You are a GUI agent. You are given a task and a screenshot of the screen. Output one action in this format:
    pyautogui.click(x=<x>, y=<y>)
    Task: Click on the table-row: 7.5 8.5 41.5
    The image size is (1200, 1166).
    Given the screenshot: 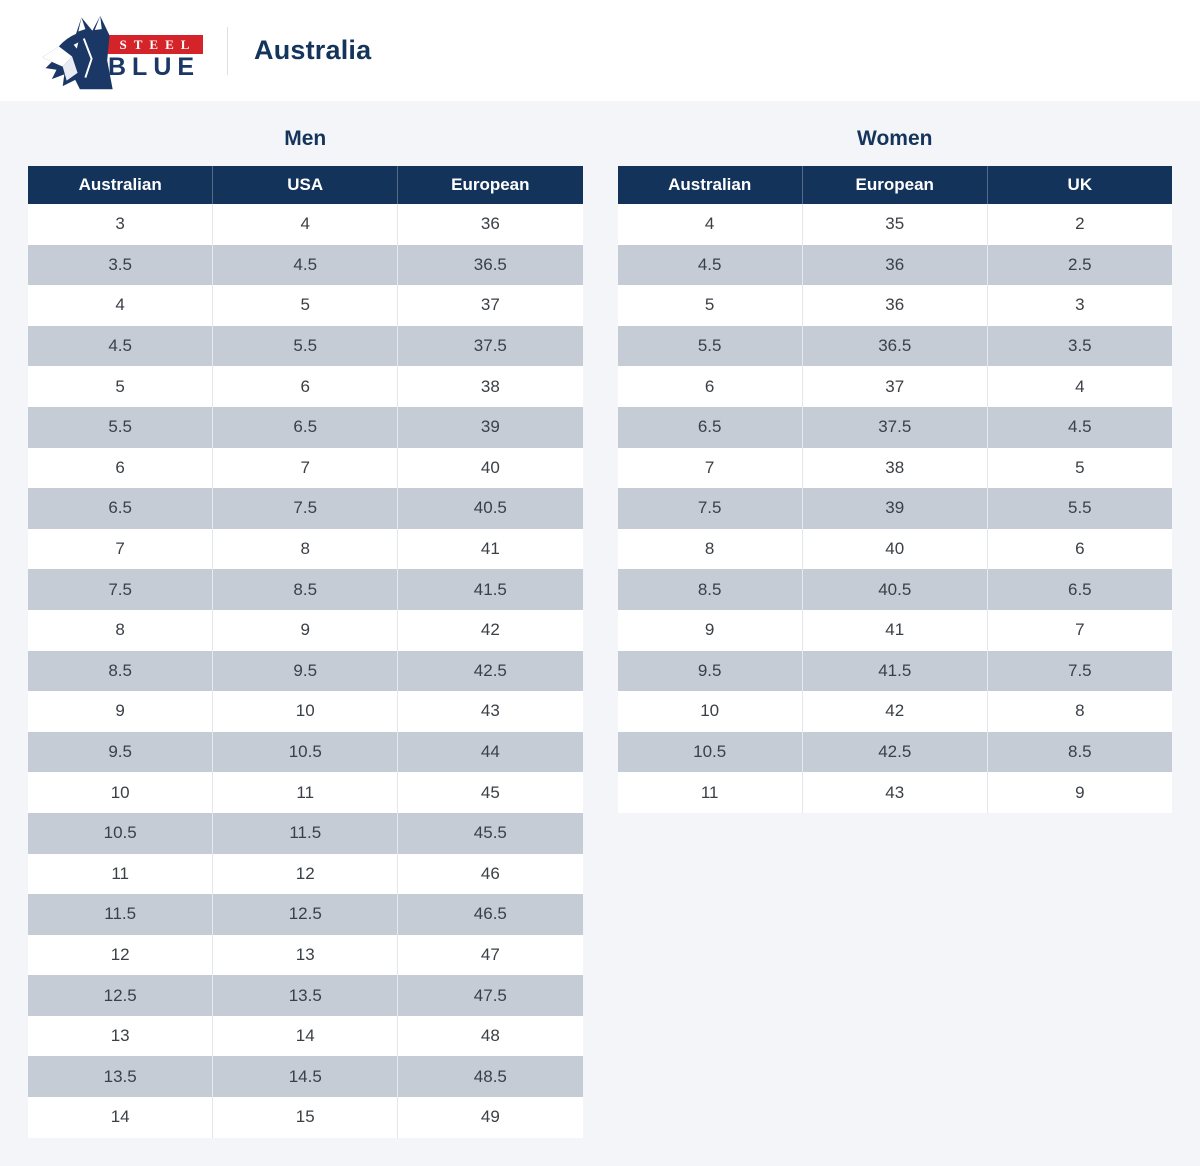 What is the action you would take?
    pyautogui.click(x=305, y=589)
    